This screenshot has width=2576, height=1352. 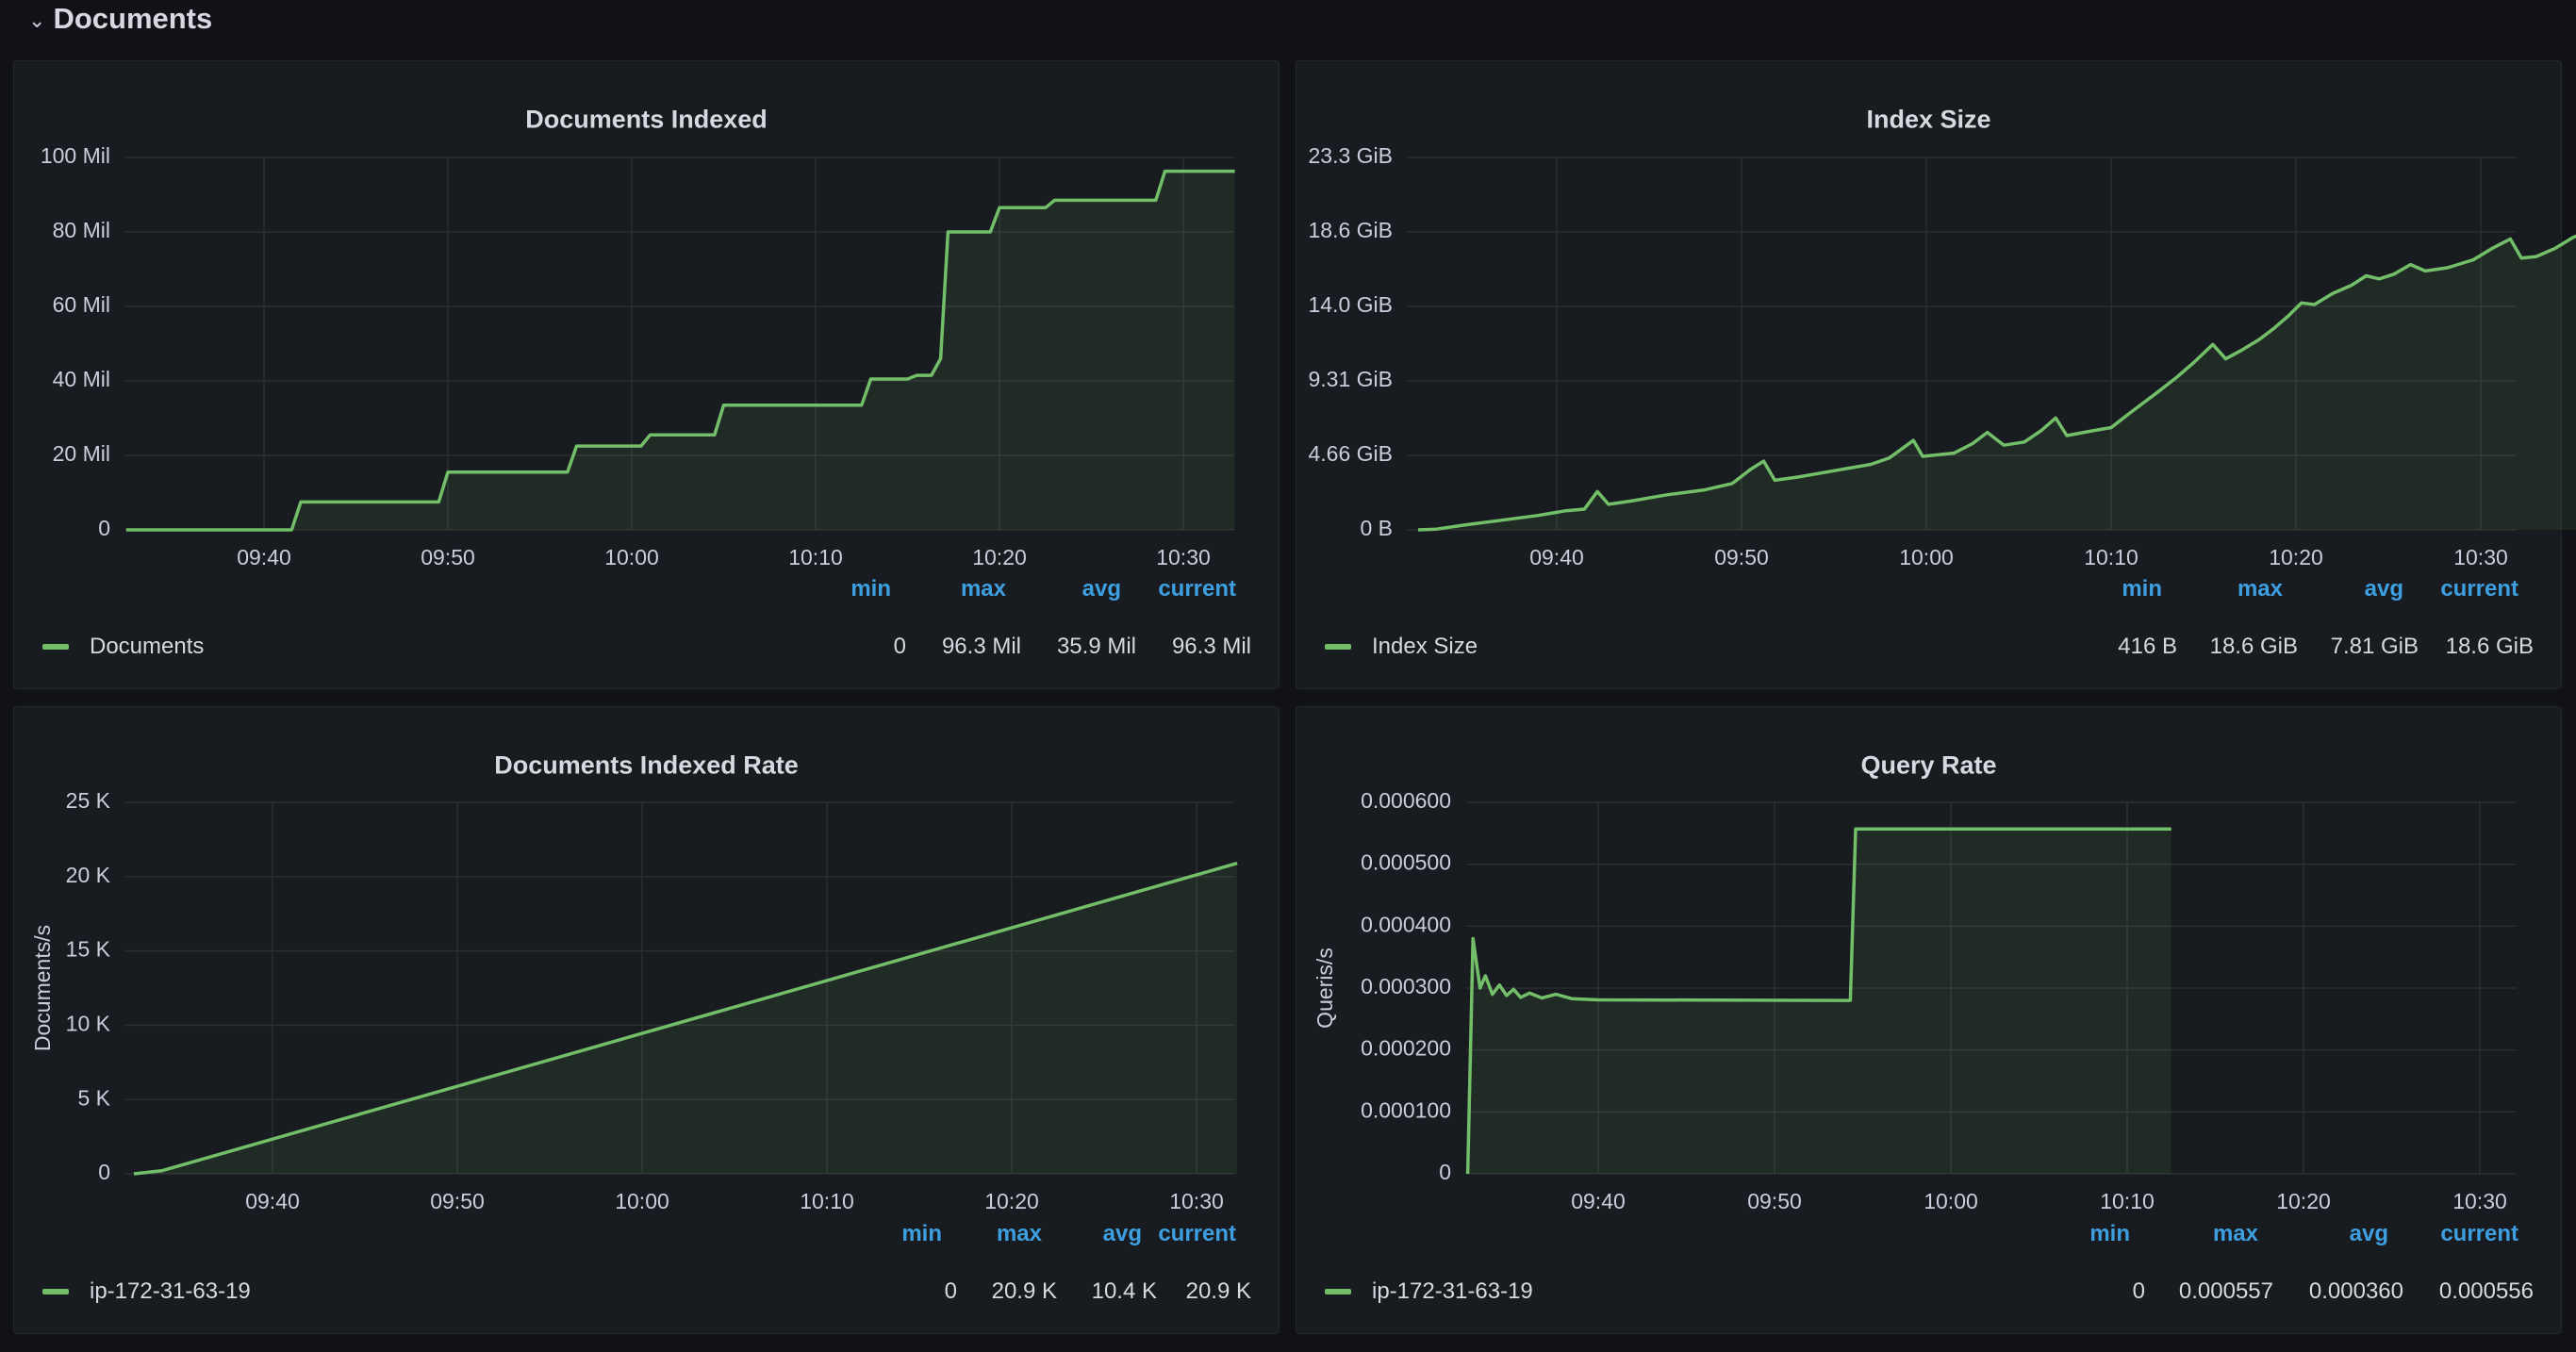 I want to click on y-tick-label: 20 K, so click(x=88, y=875).